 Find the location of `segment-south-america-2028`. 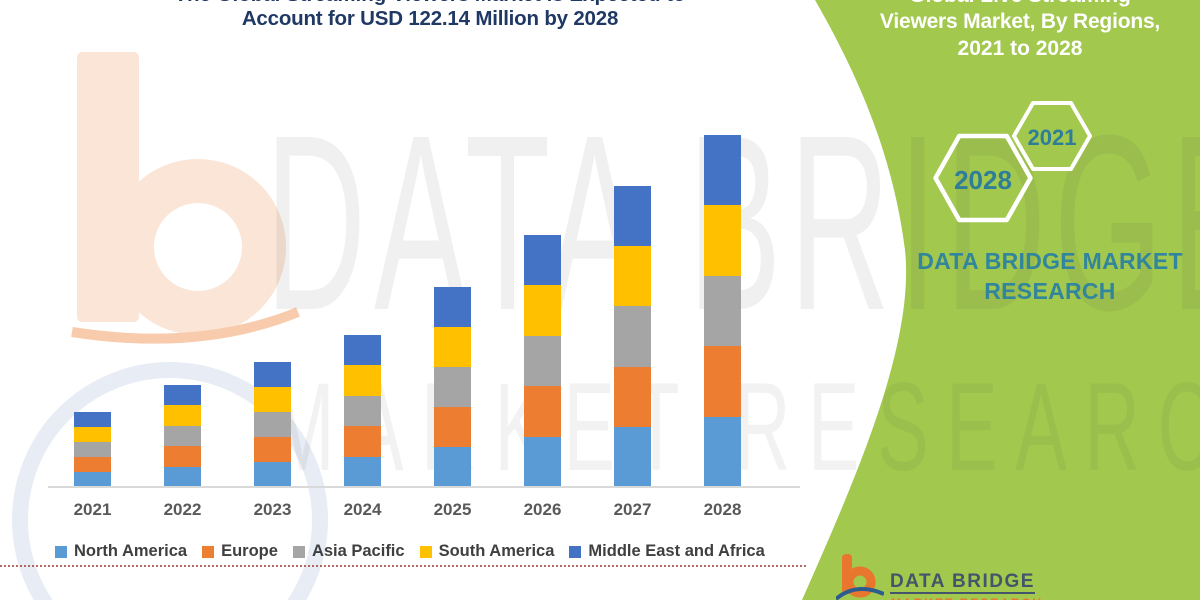

segment-south-america-2028 is located at coordinates (722, 240).